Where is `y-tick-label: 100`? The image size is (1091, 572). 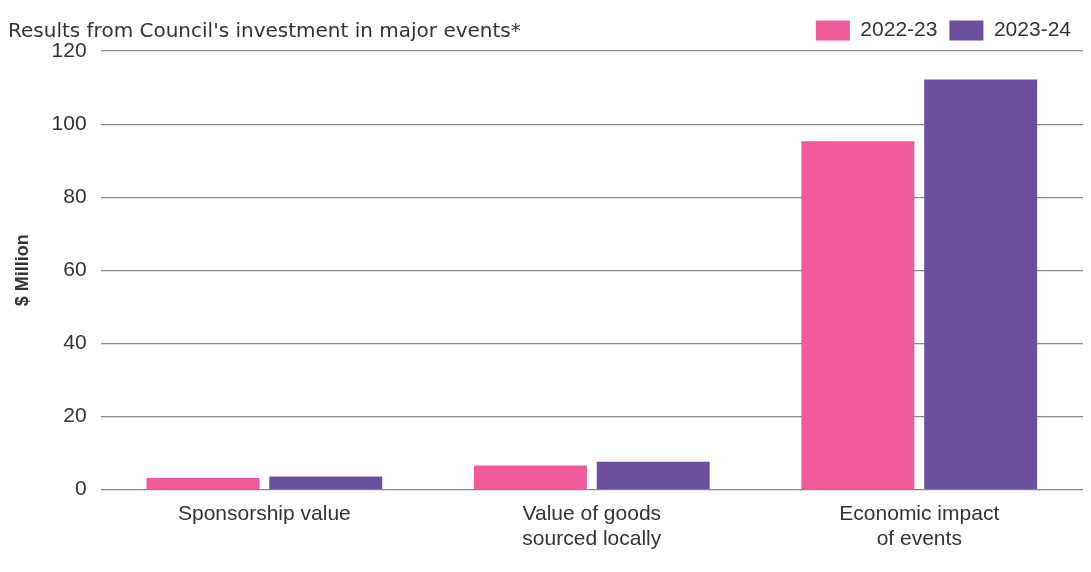
y-tick-label: 100 is located at coordinates (69, 122).